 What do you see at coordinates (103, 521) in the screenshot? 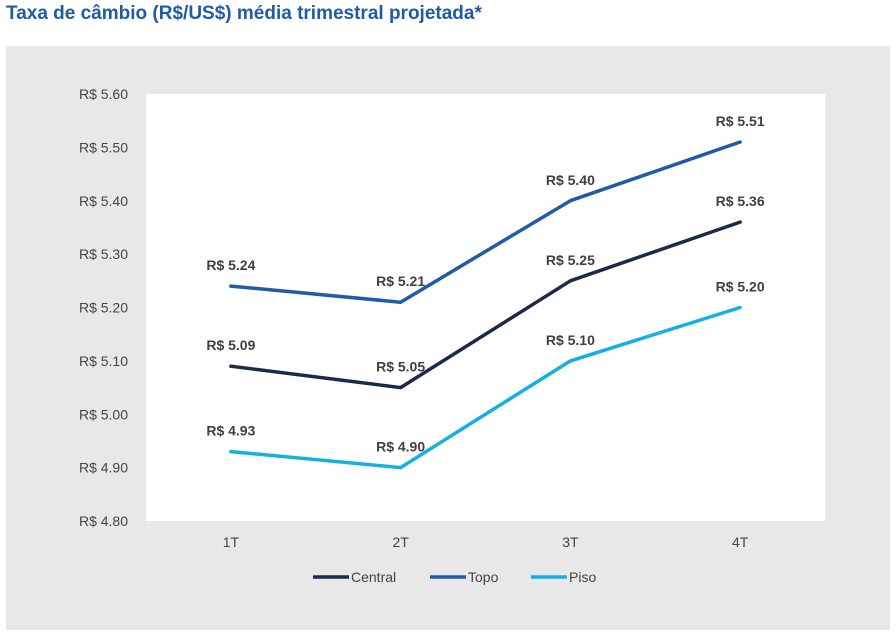
I see `y-tick-label: R$ 4.80` at bounding box center [103, 521].